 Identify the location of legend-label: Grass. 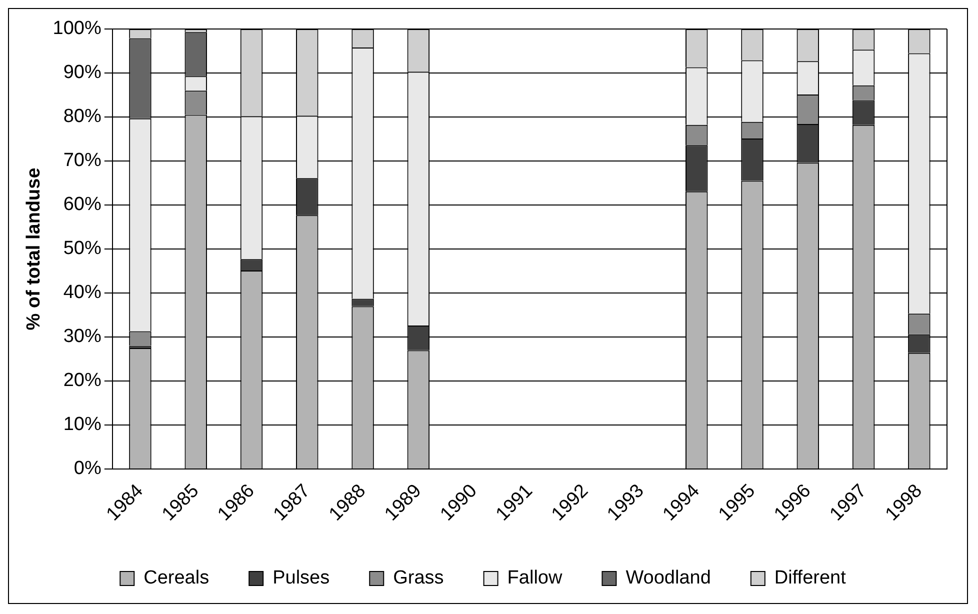
(418, 578).